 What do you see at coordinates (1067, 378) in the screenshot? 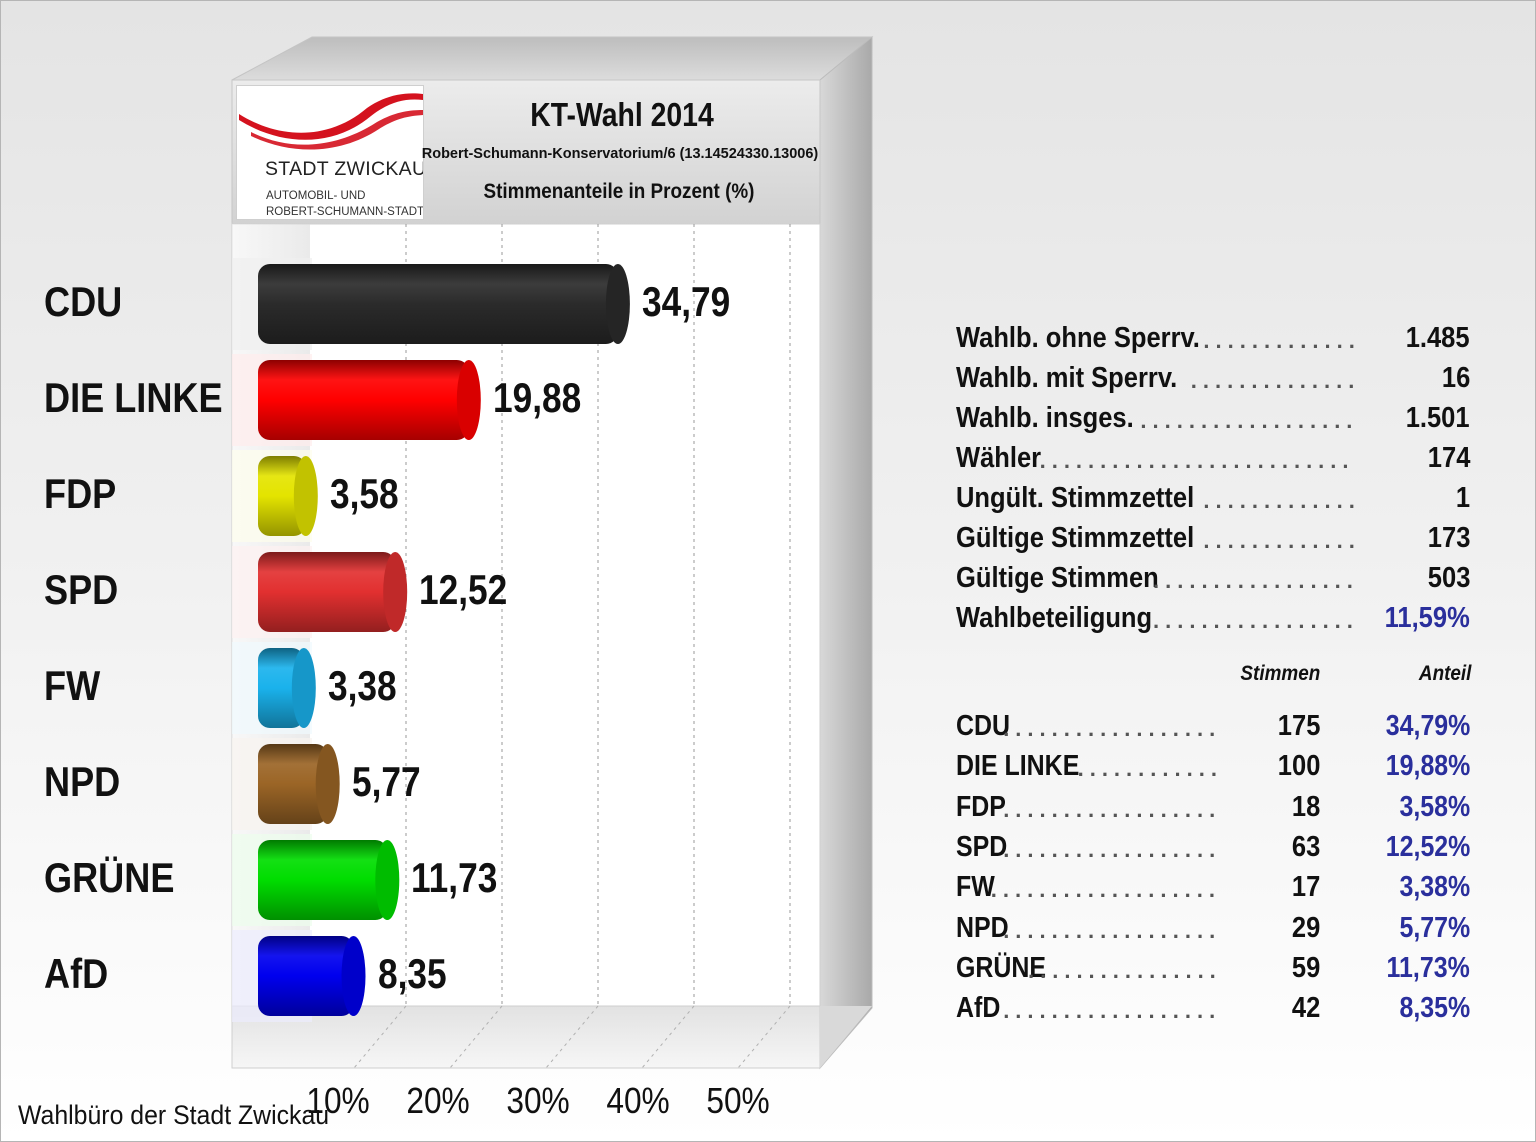
I see `stat-label: Wahlb. mit Sperrv.` at bounding box center [1067, 378].